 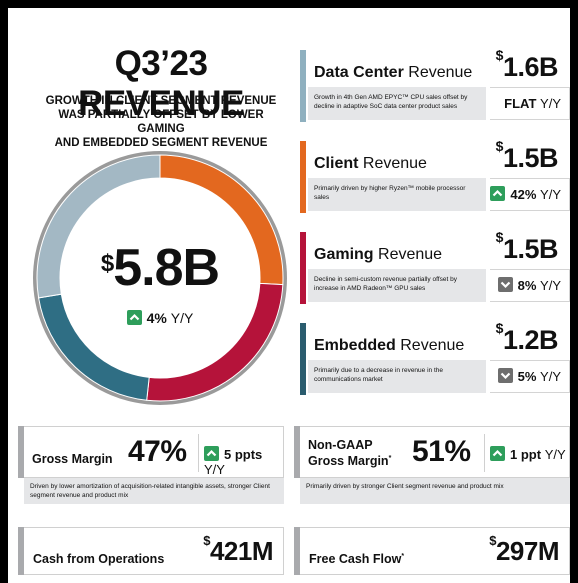 I want to click on segment-revenue: $1.2B, so click(x=527, y=337).